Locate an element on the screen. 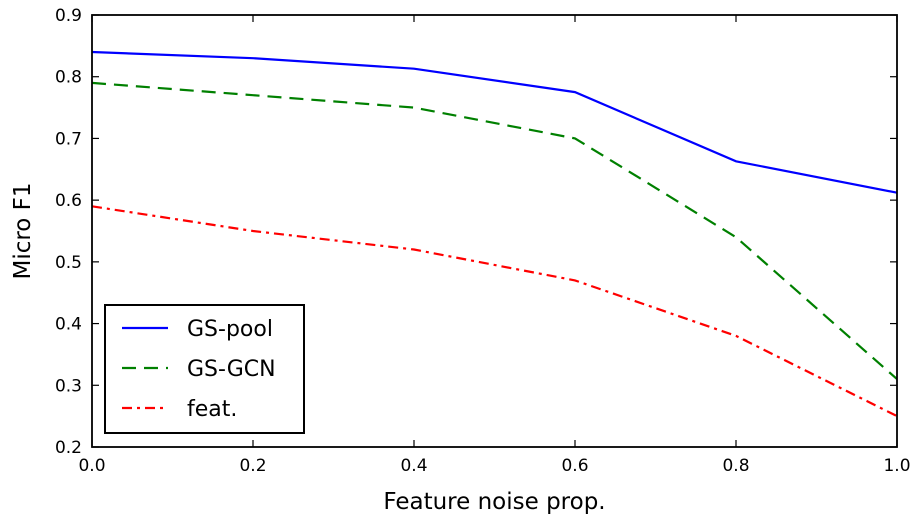 This screenshot has width=917, height=523. x-tick-label: 0.0 is located at coordinates (91, 466).